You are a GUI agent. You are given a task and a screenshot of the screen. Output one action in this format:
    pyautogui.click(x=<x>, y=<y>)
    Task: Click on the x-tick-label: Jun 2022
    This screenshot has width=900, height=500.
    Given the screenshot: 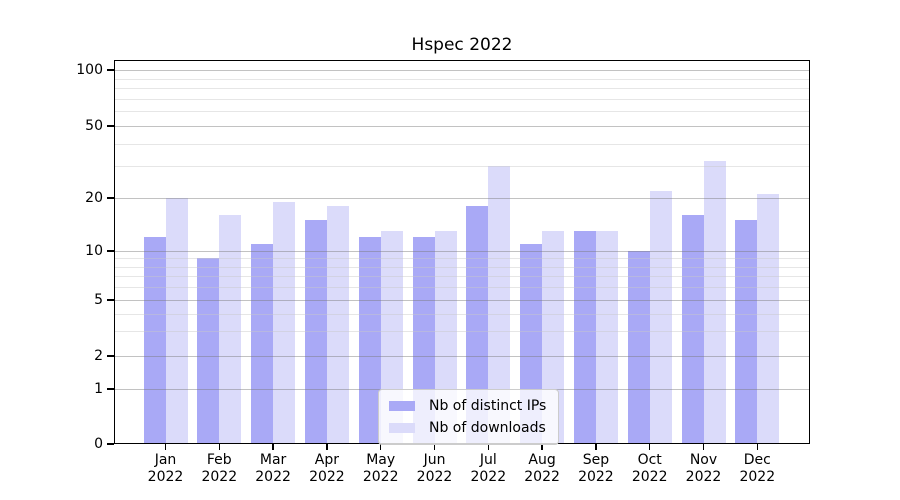 What is the action you would take?
    pyautogui.click(x=435, y=469)
    